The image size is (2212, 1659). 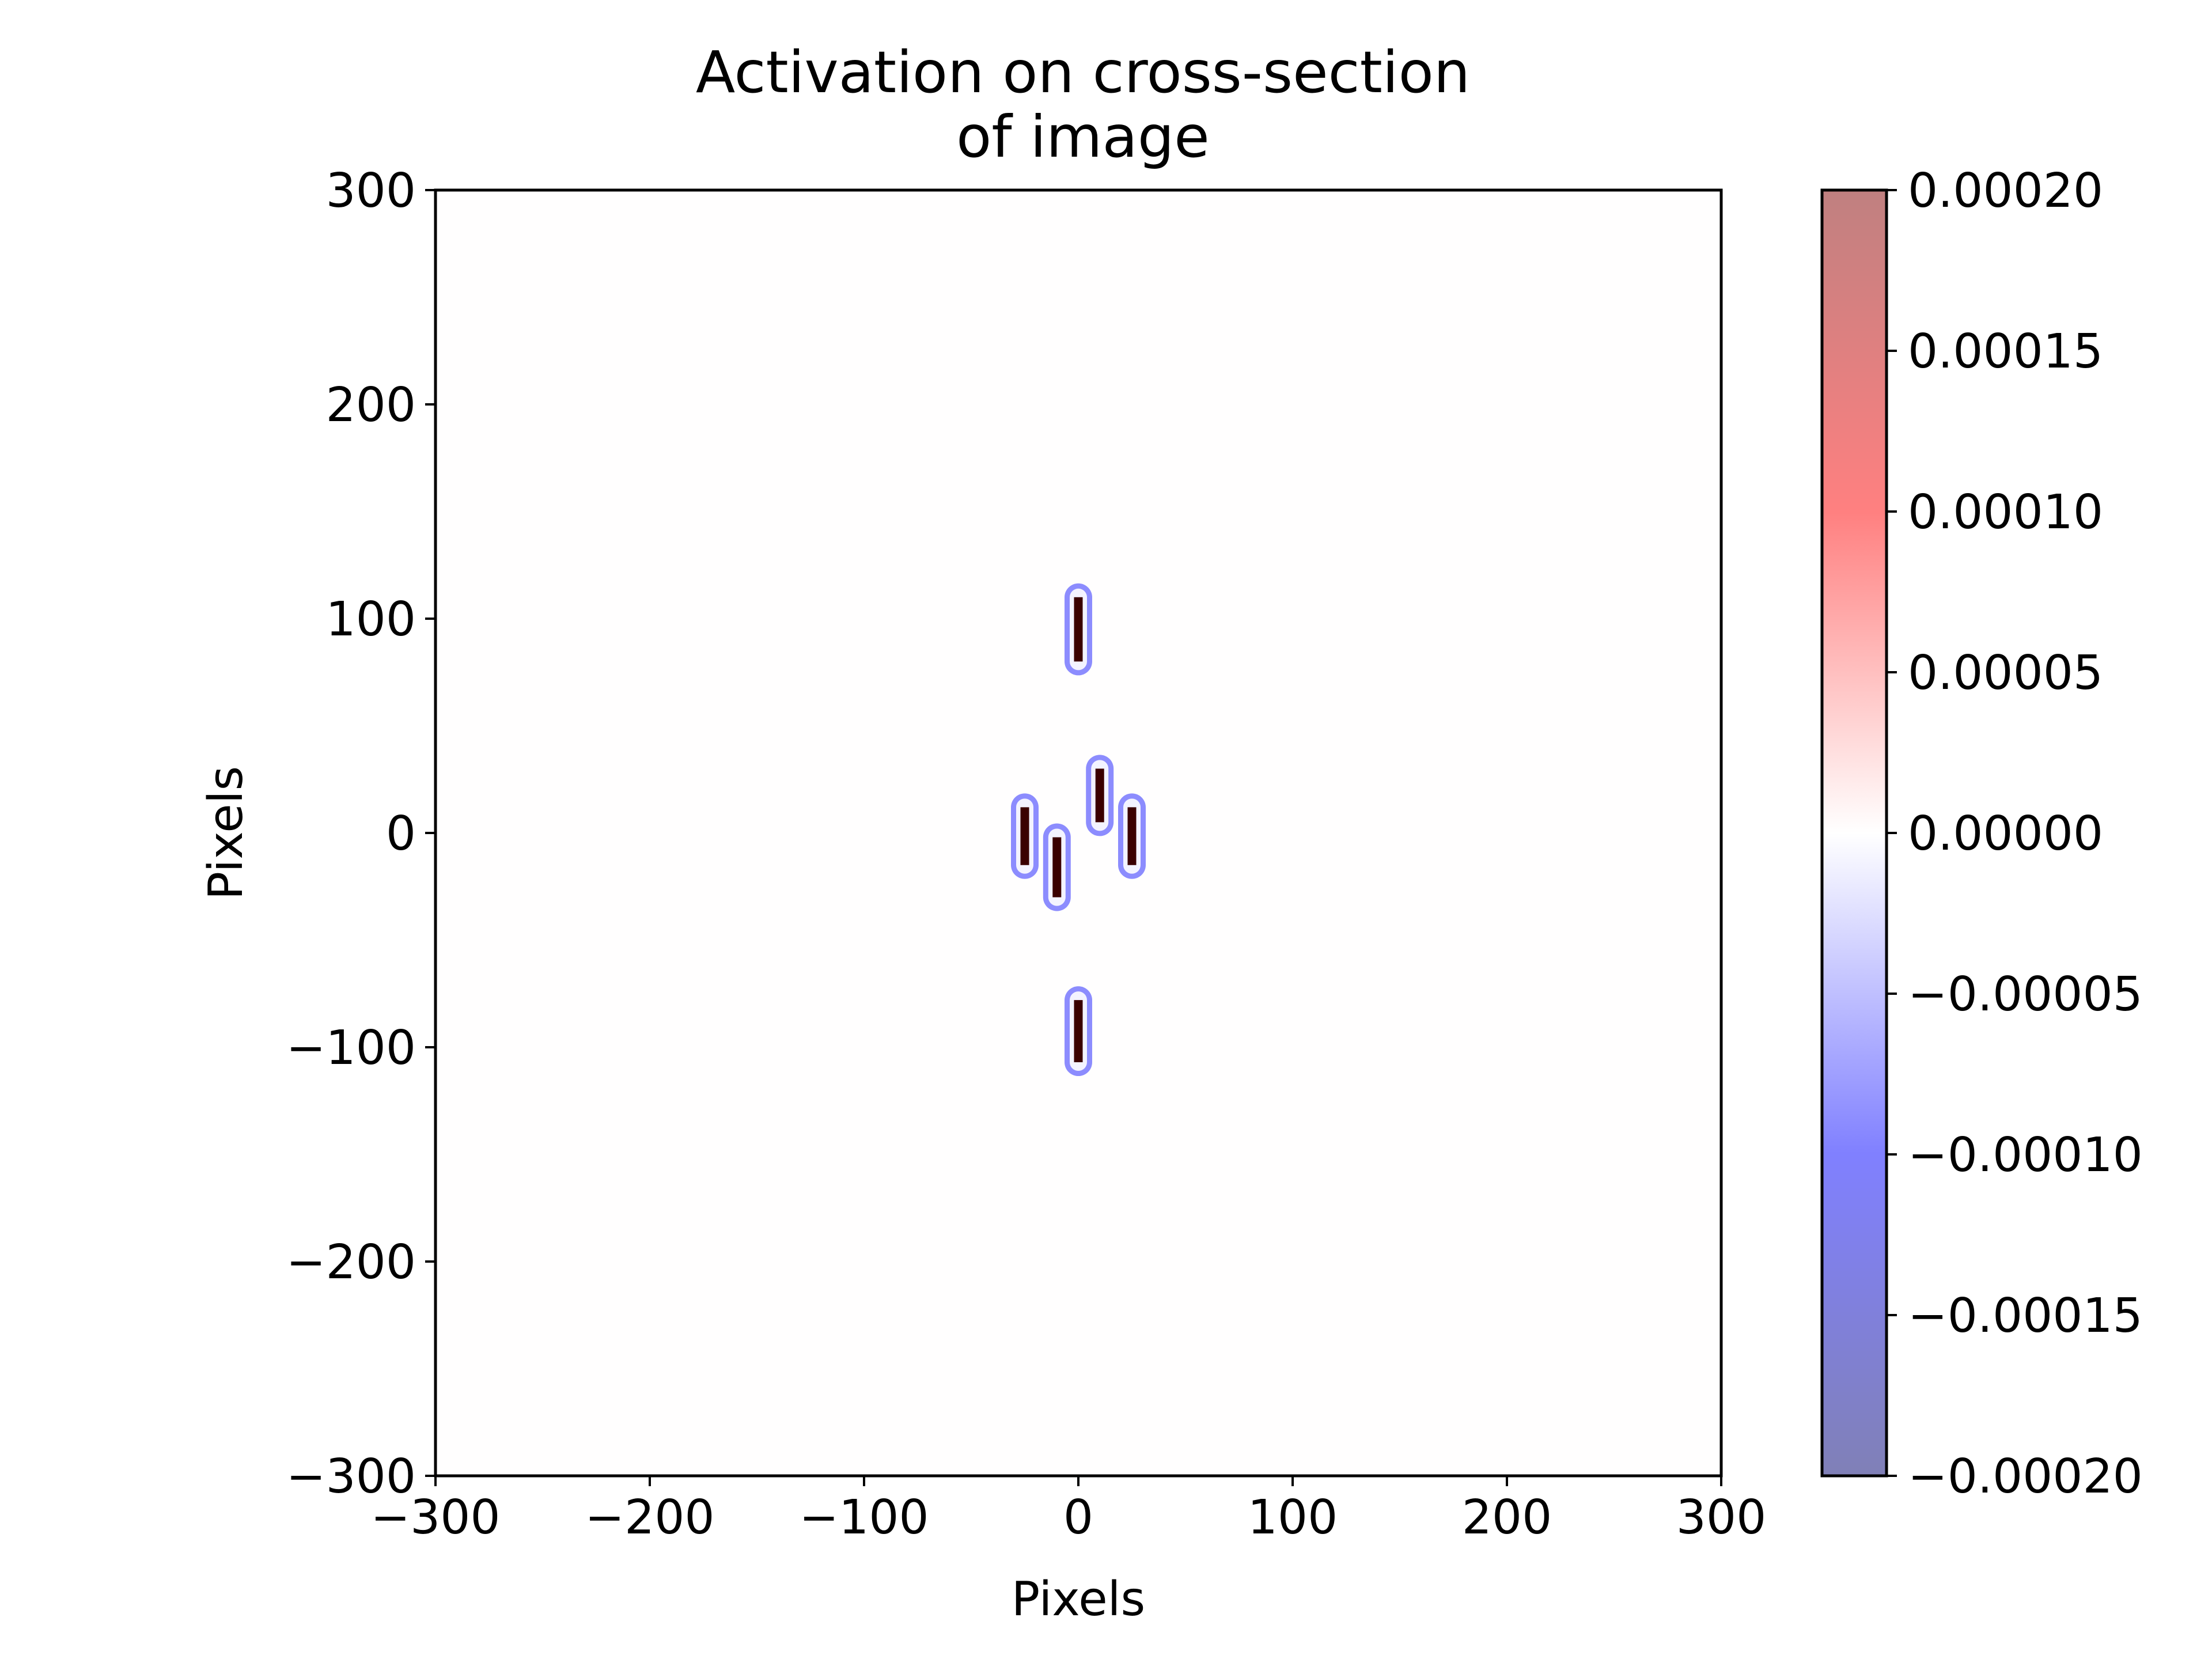 I want to click on colorbar-tick-label: −0.00005, so click(x=2025, y=994).